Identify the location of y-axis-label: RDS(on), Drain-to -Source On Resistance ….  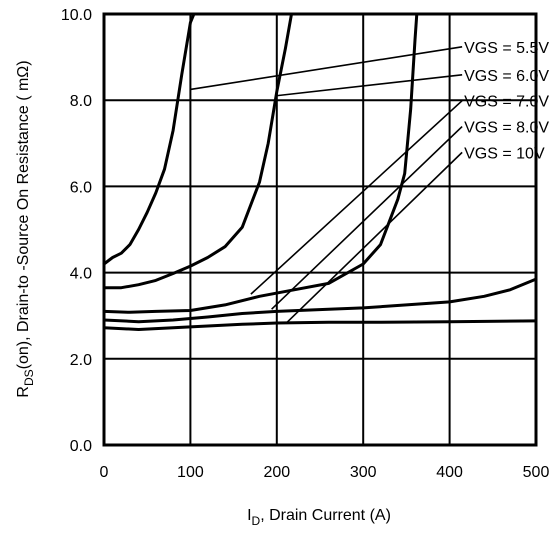
(25, 228).